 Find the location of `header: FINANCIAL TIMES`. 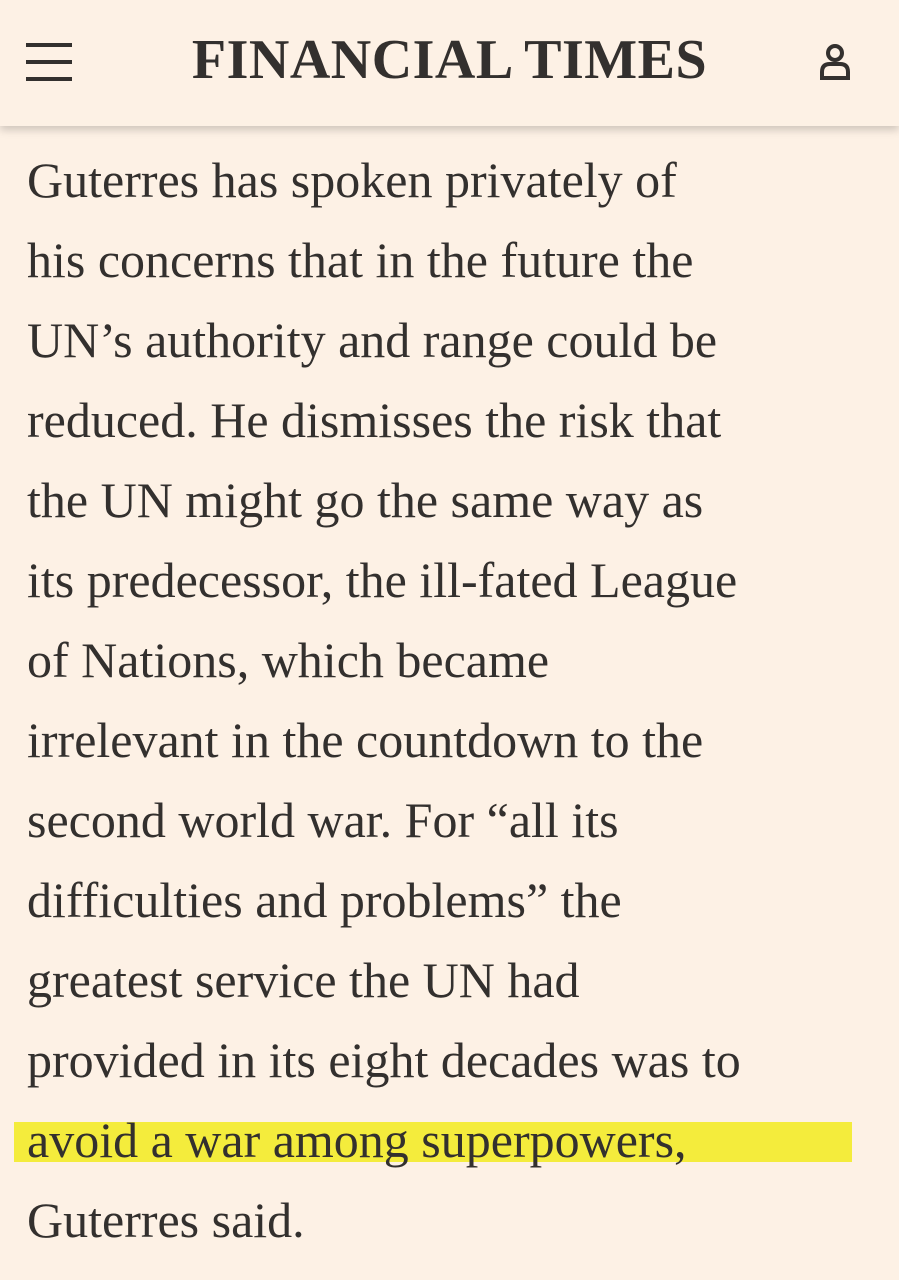

header: FINANCIAL TIMES is located at coordinates (449, 63).